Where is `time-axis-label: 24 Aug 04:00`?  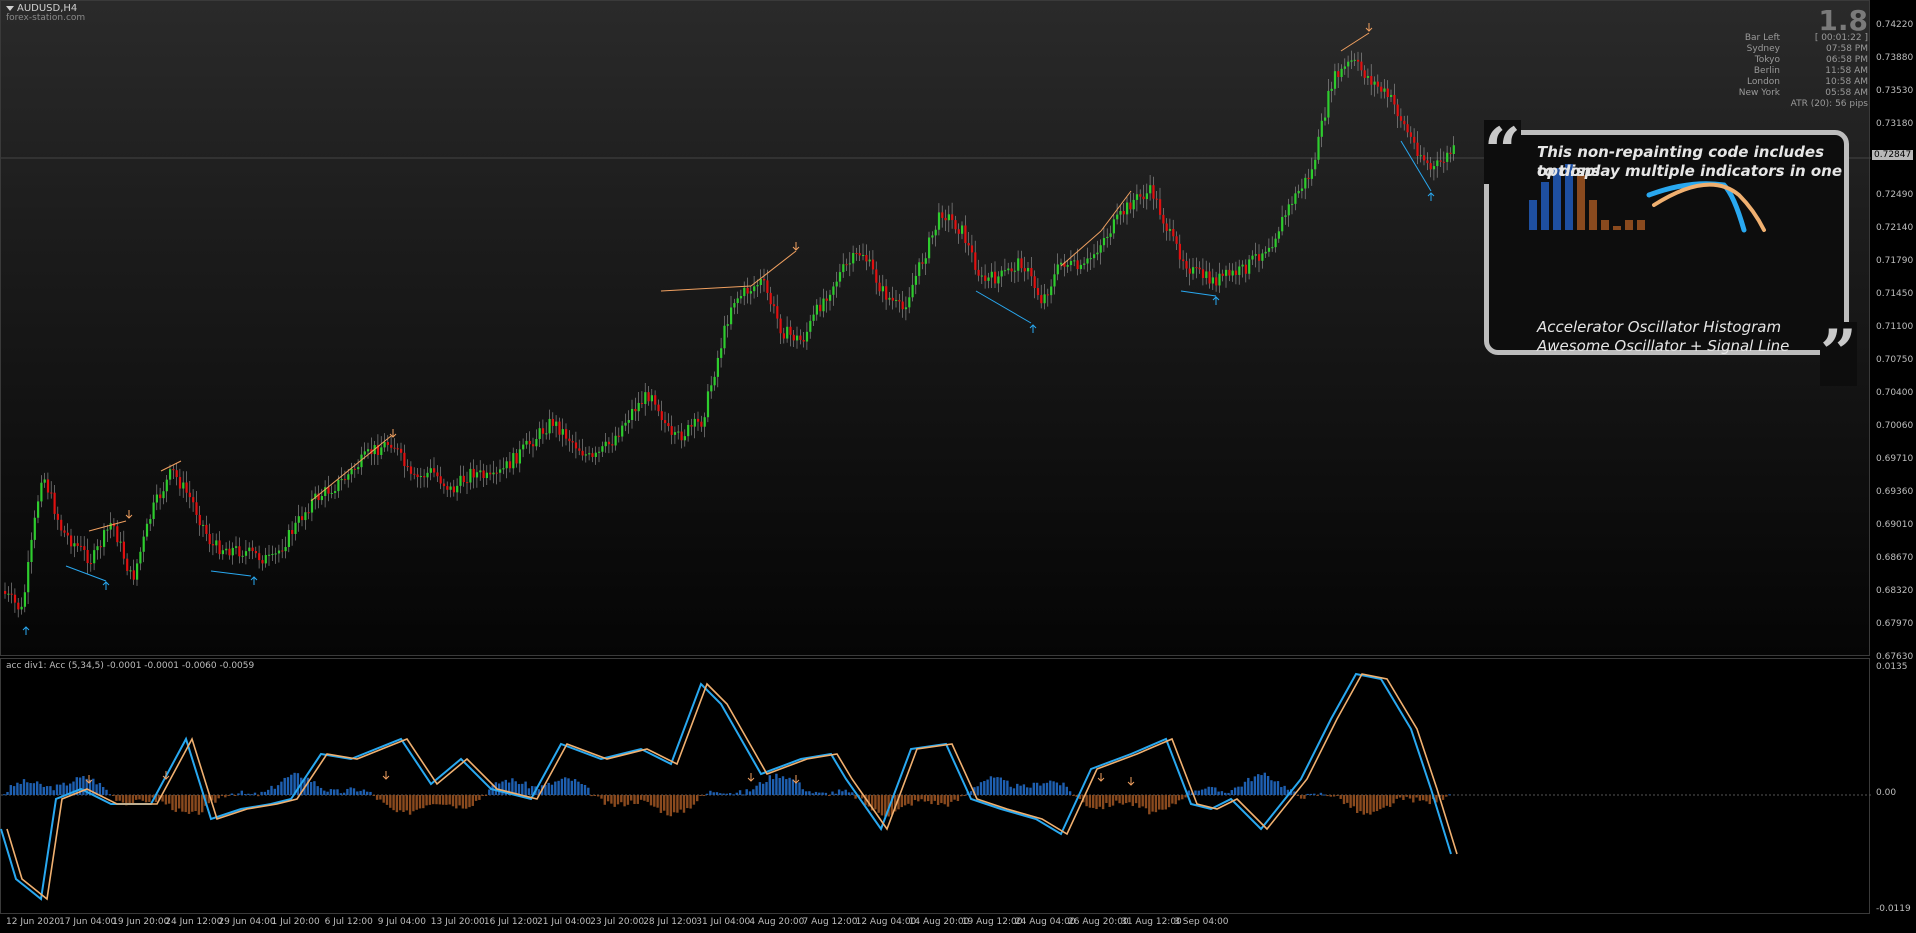 time-axis-label: 24 Aug 04:00 is located at coordinates (1045, 922).